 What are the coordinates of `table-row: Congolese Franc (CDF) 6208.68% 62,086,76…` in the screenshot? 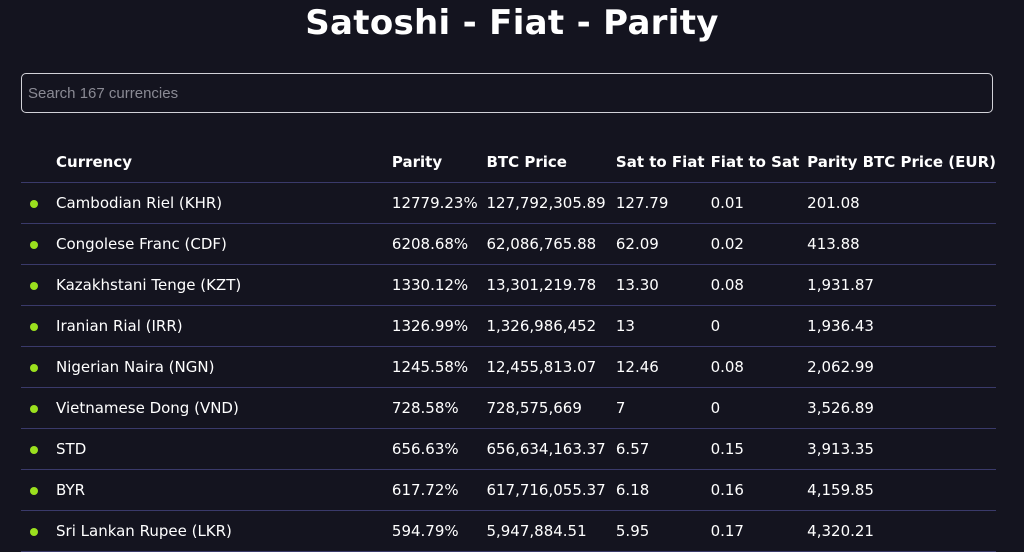 It's located at (508, 244).